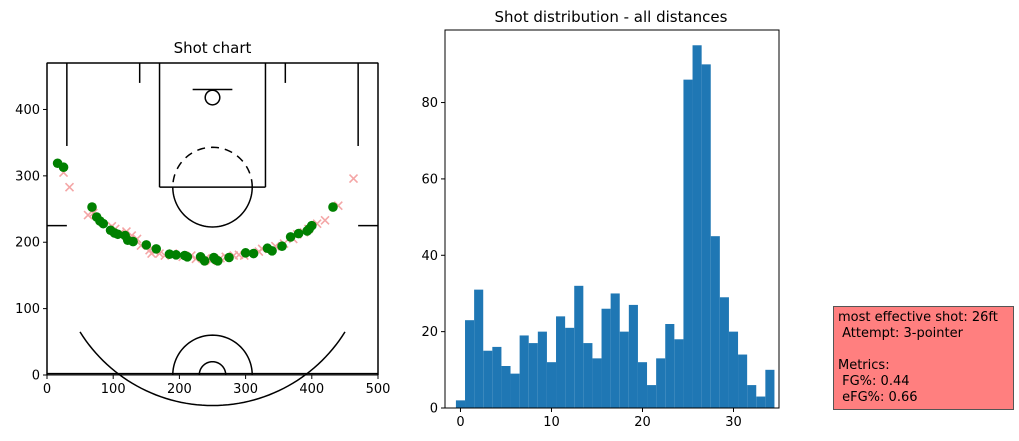 The width and height of the screenshot is (1019, 441). I want to click on shot-chart-y-ticks: 0 100 200 300 400, so click(31, 243).